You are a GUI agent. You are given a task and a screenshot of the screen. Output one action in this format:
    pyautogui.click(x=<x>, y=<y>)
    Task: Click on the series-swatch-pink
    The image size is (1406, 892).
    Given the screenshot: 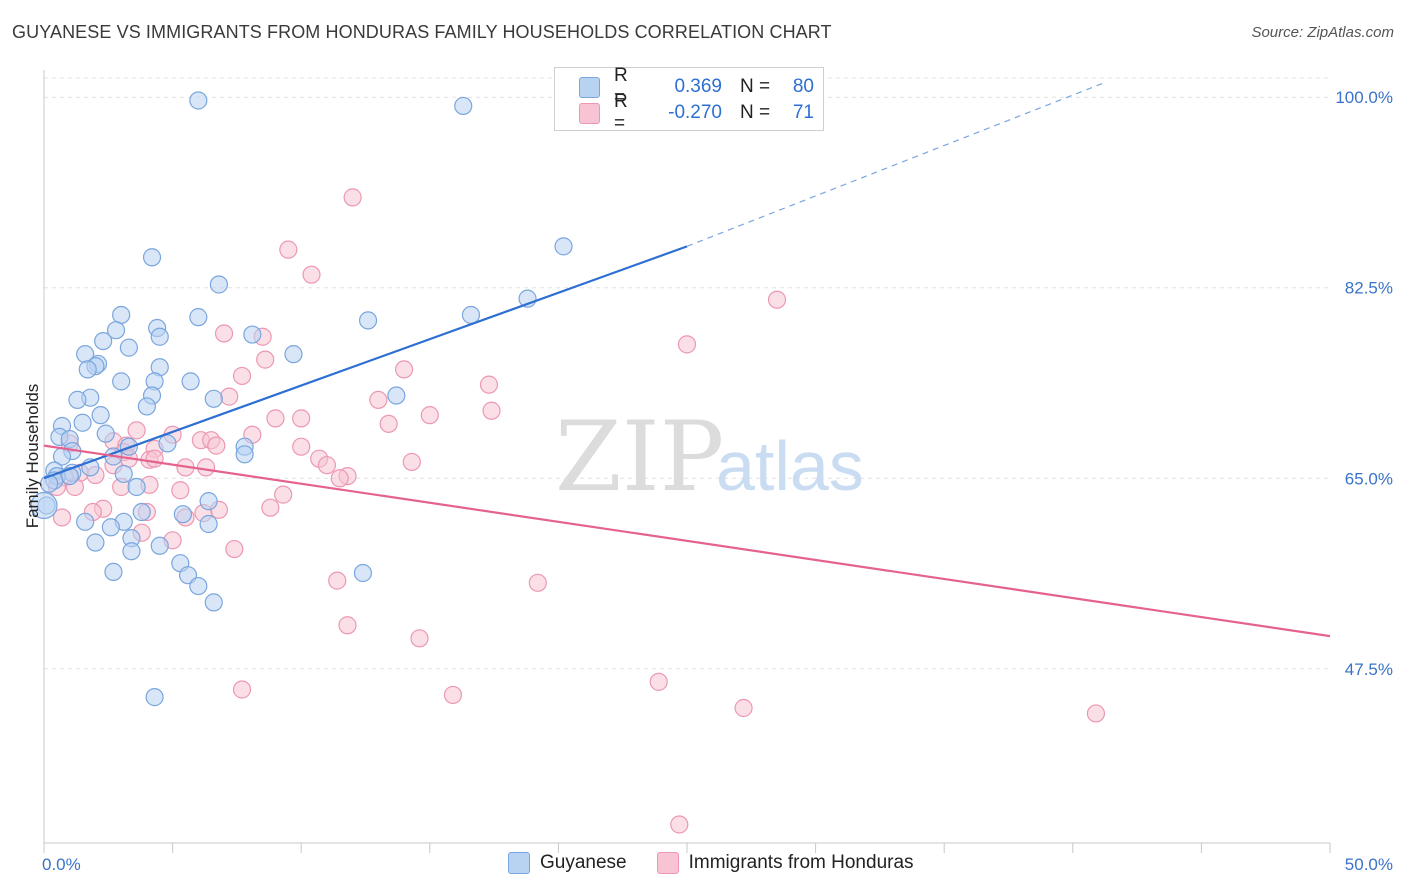 What is the action you would take?
    pyautogui.click(x=667, y=863)
    